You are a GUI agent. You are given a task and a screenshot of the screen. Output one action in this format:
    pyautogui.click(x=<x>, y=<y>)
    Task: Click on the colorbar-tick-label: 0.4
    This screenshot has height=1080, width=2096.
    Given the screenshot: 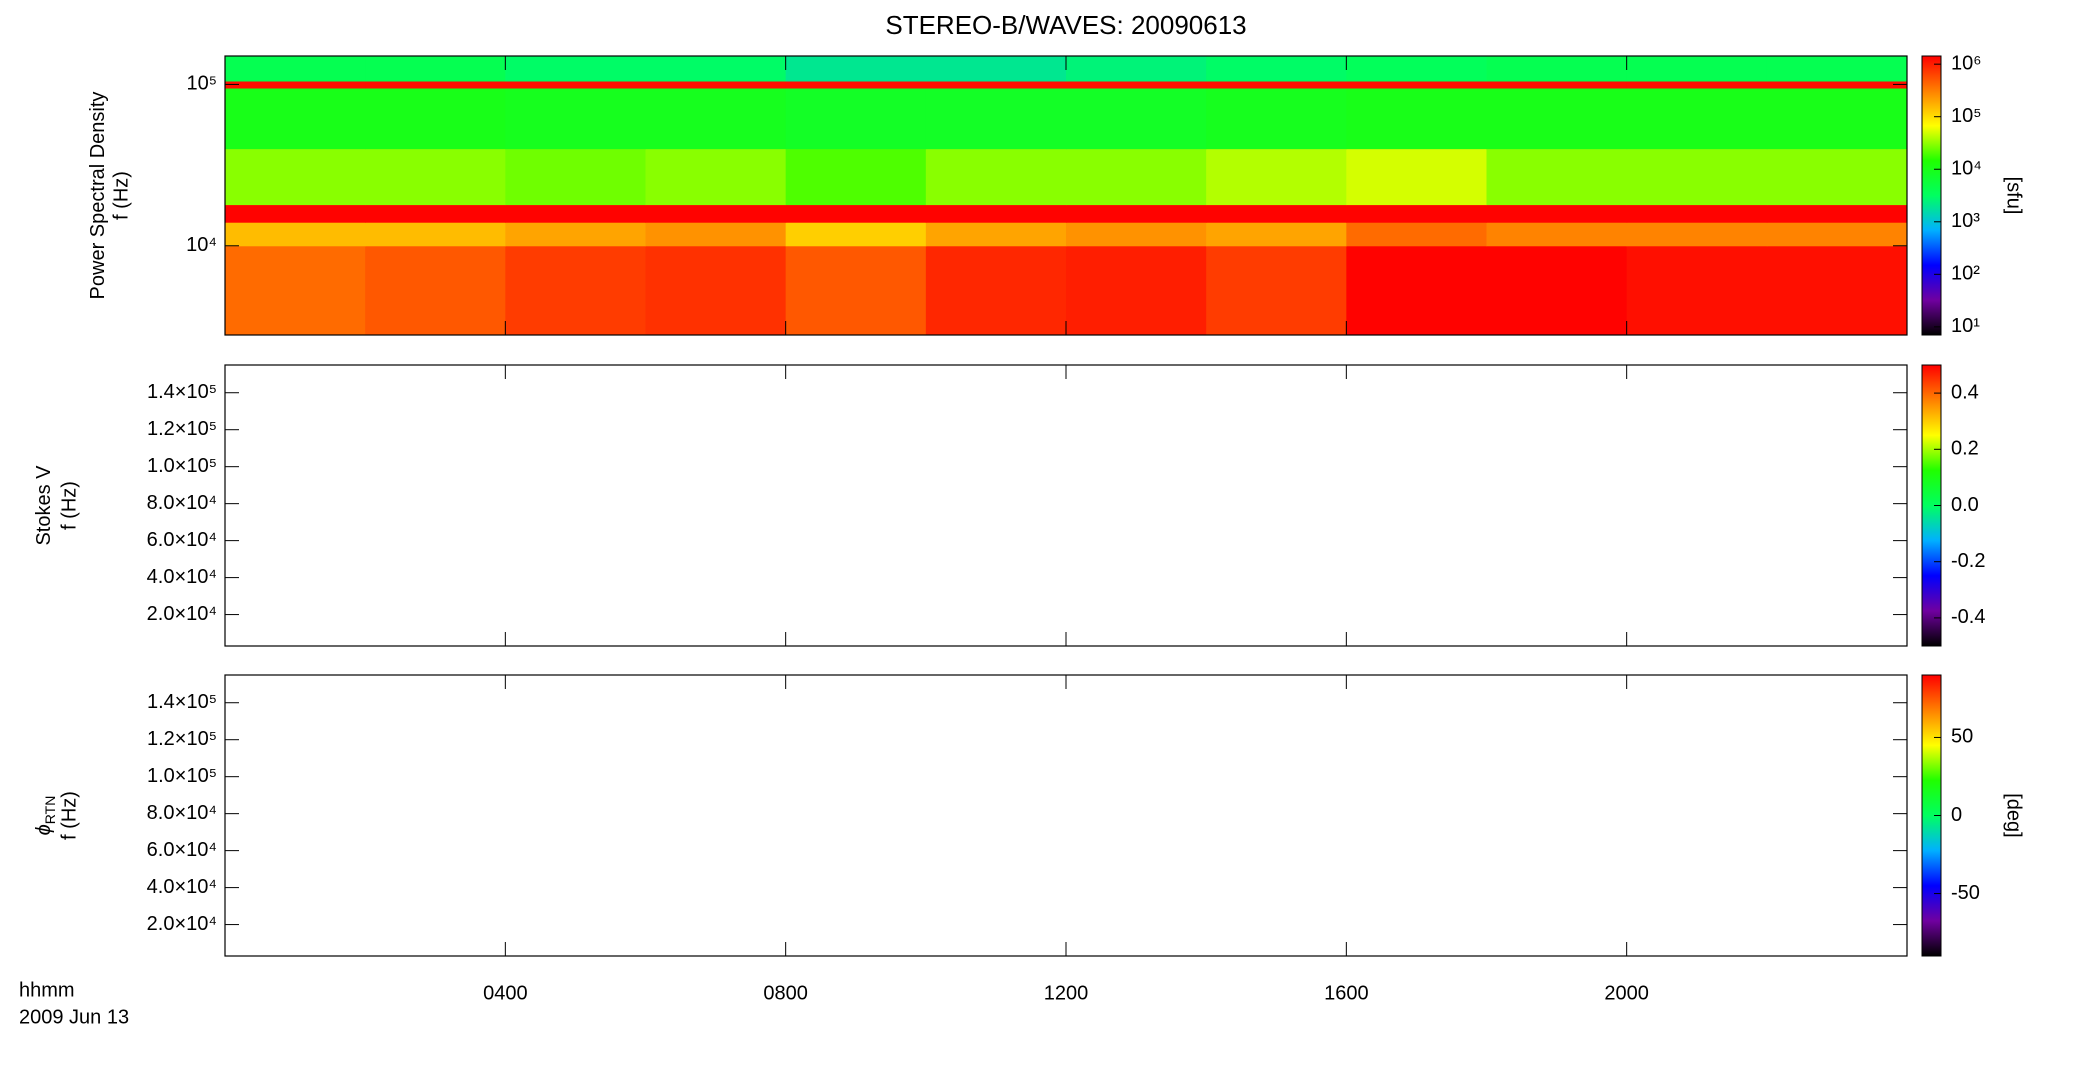 What is the action you would take?
    pyautogui.click(x=1965, y=392)
    